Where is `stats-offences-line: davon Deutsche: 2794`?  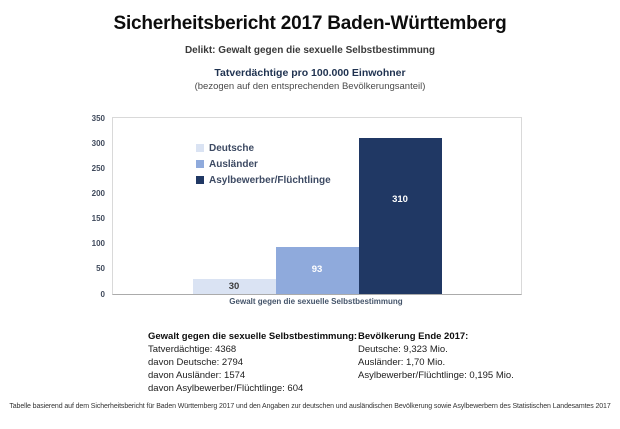
stats-offences-line: davon Deutsche: 2794 is located at coordinates (196, 362).